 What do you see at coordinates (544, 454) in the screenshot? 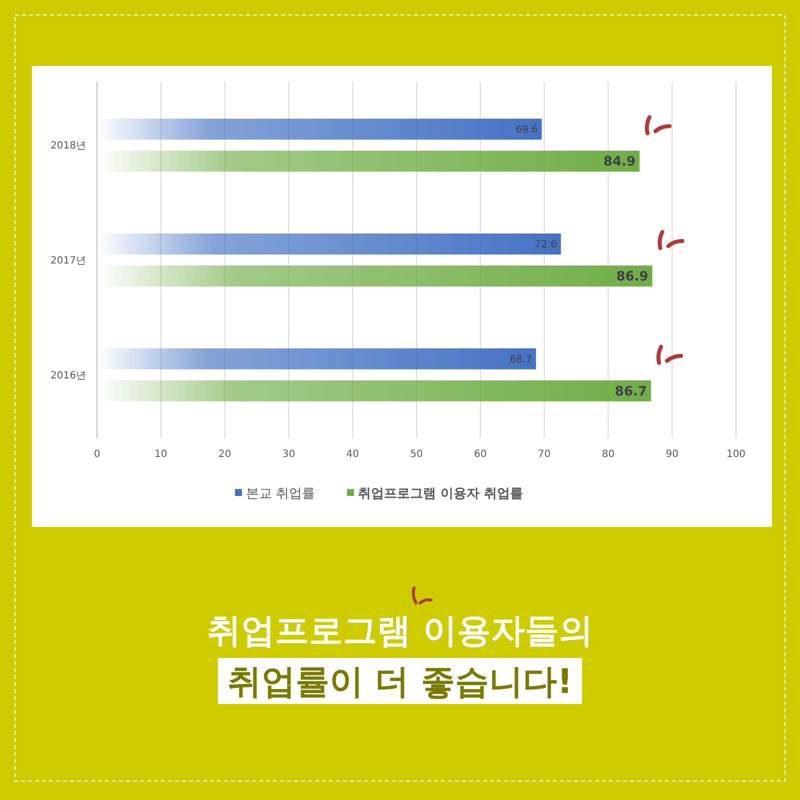
I see `x-tick-label: 70` at bounding box center [544, 454].